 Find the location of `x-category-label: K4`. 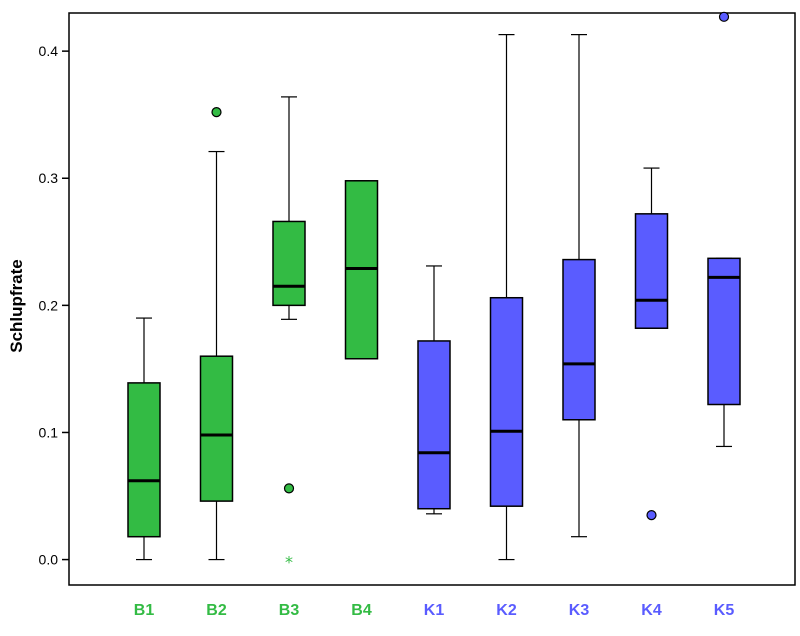

x-category-label: K4 is located at coordinates (651, 610).